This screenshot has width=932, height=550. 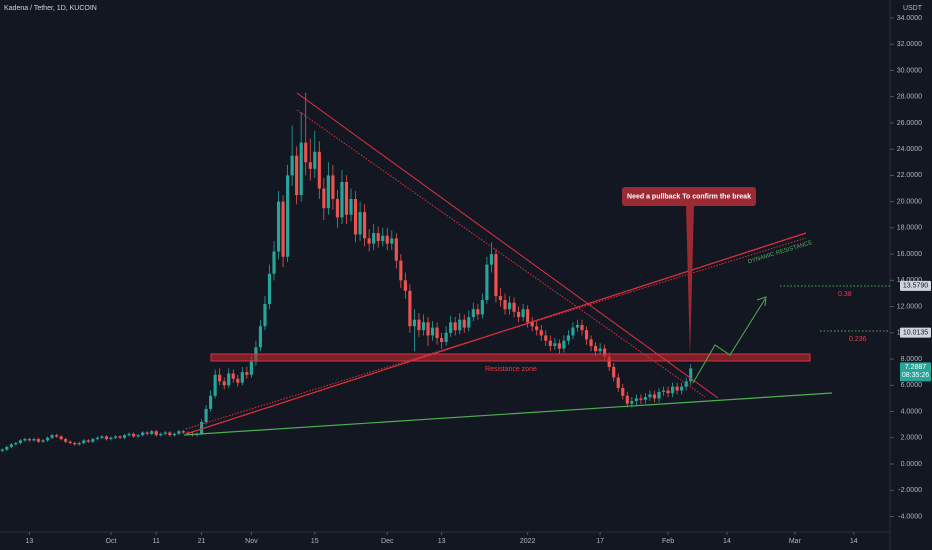 I want to click on x-tick-label: 13, so click(x=442, y=541).